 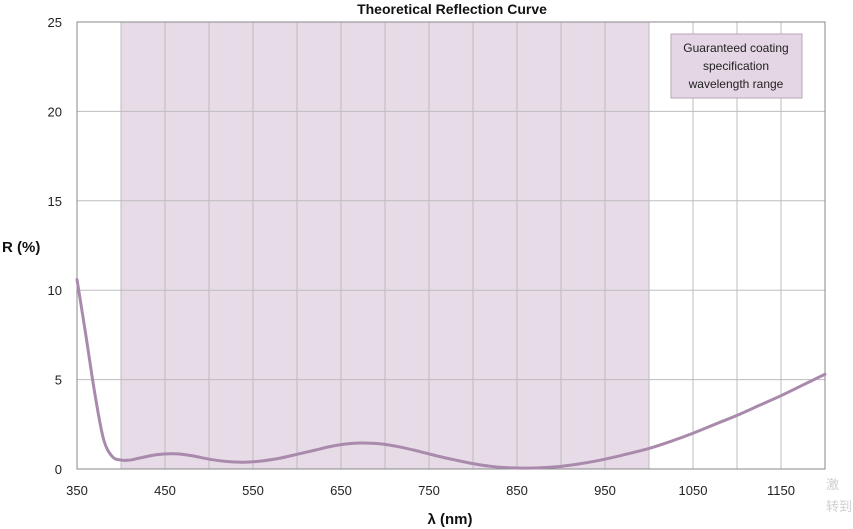 I want to click on x-tick-label: 450, so click(x=165, y=490).